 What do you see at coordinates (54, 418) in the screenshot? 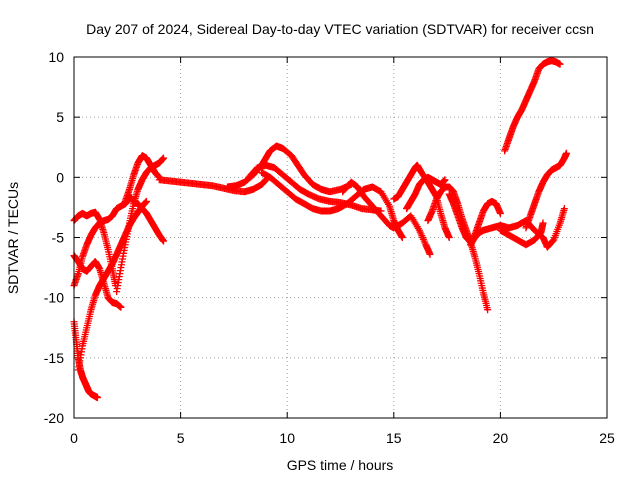
I see `y-tick-label: -20` at bounding box center [54, 418].